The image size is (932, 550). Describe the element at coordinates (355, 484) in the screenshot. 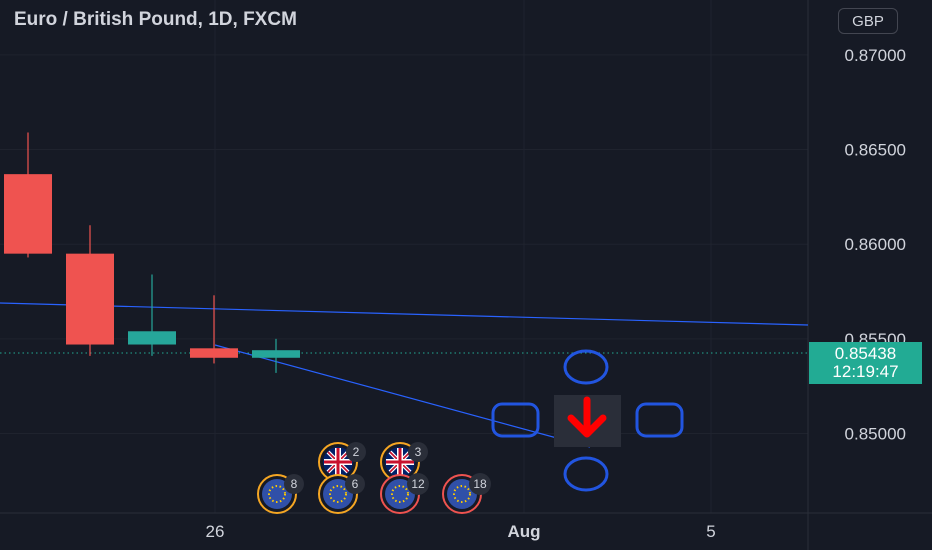

I see `event-count: 6` at that location.